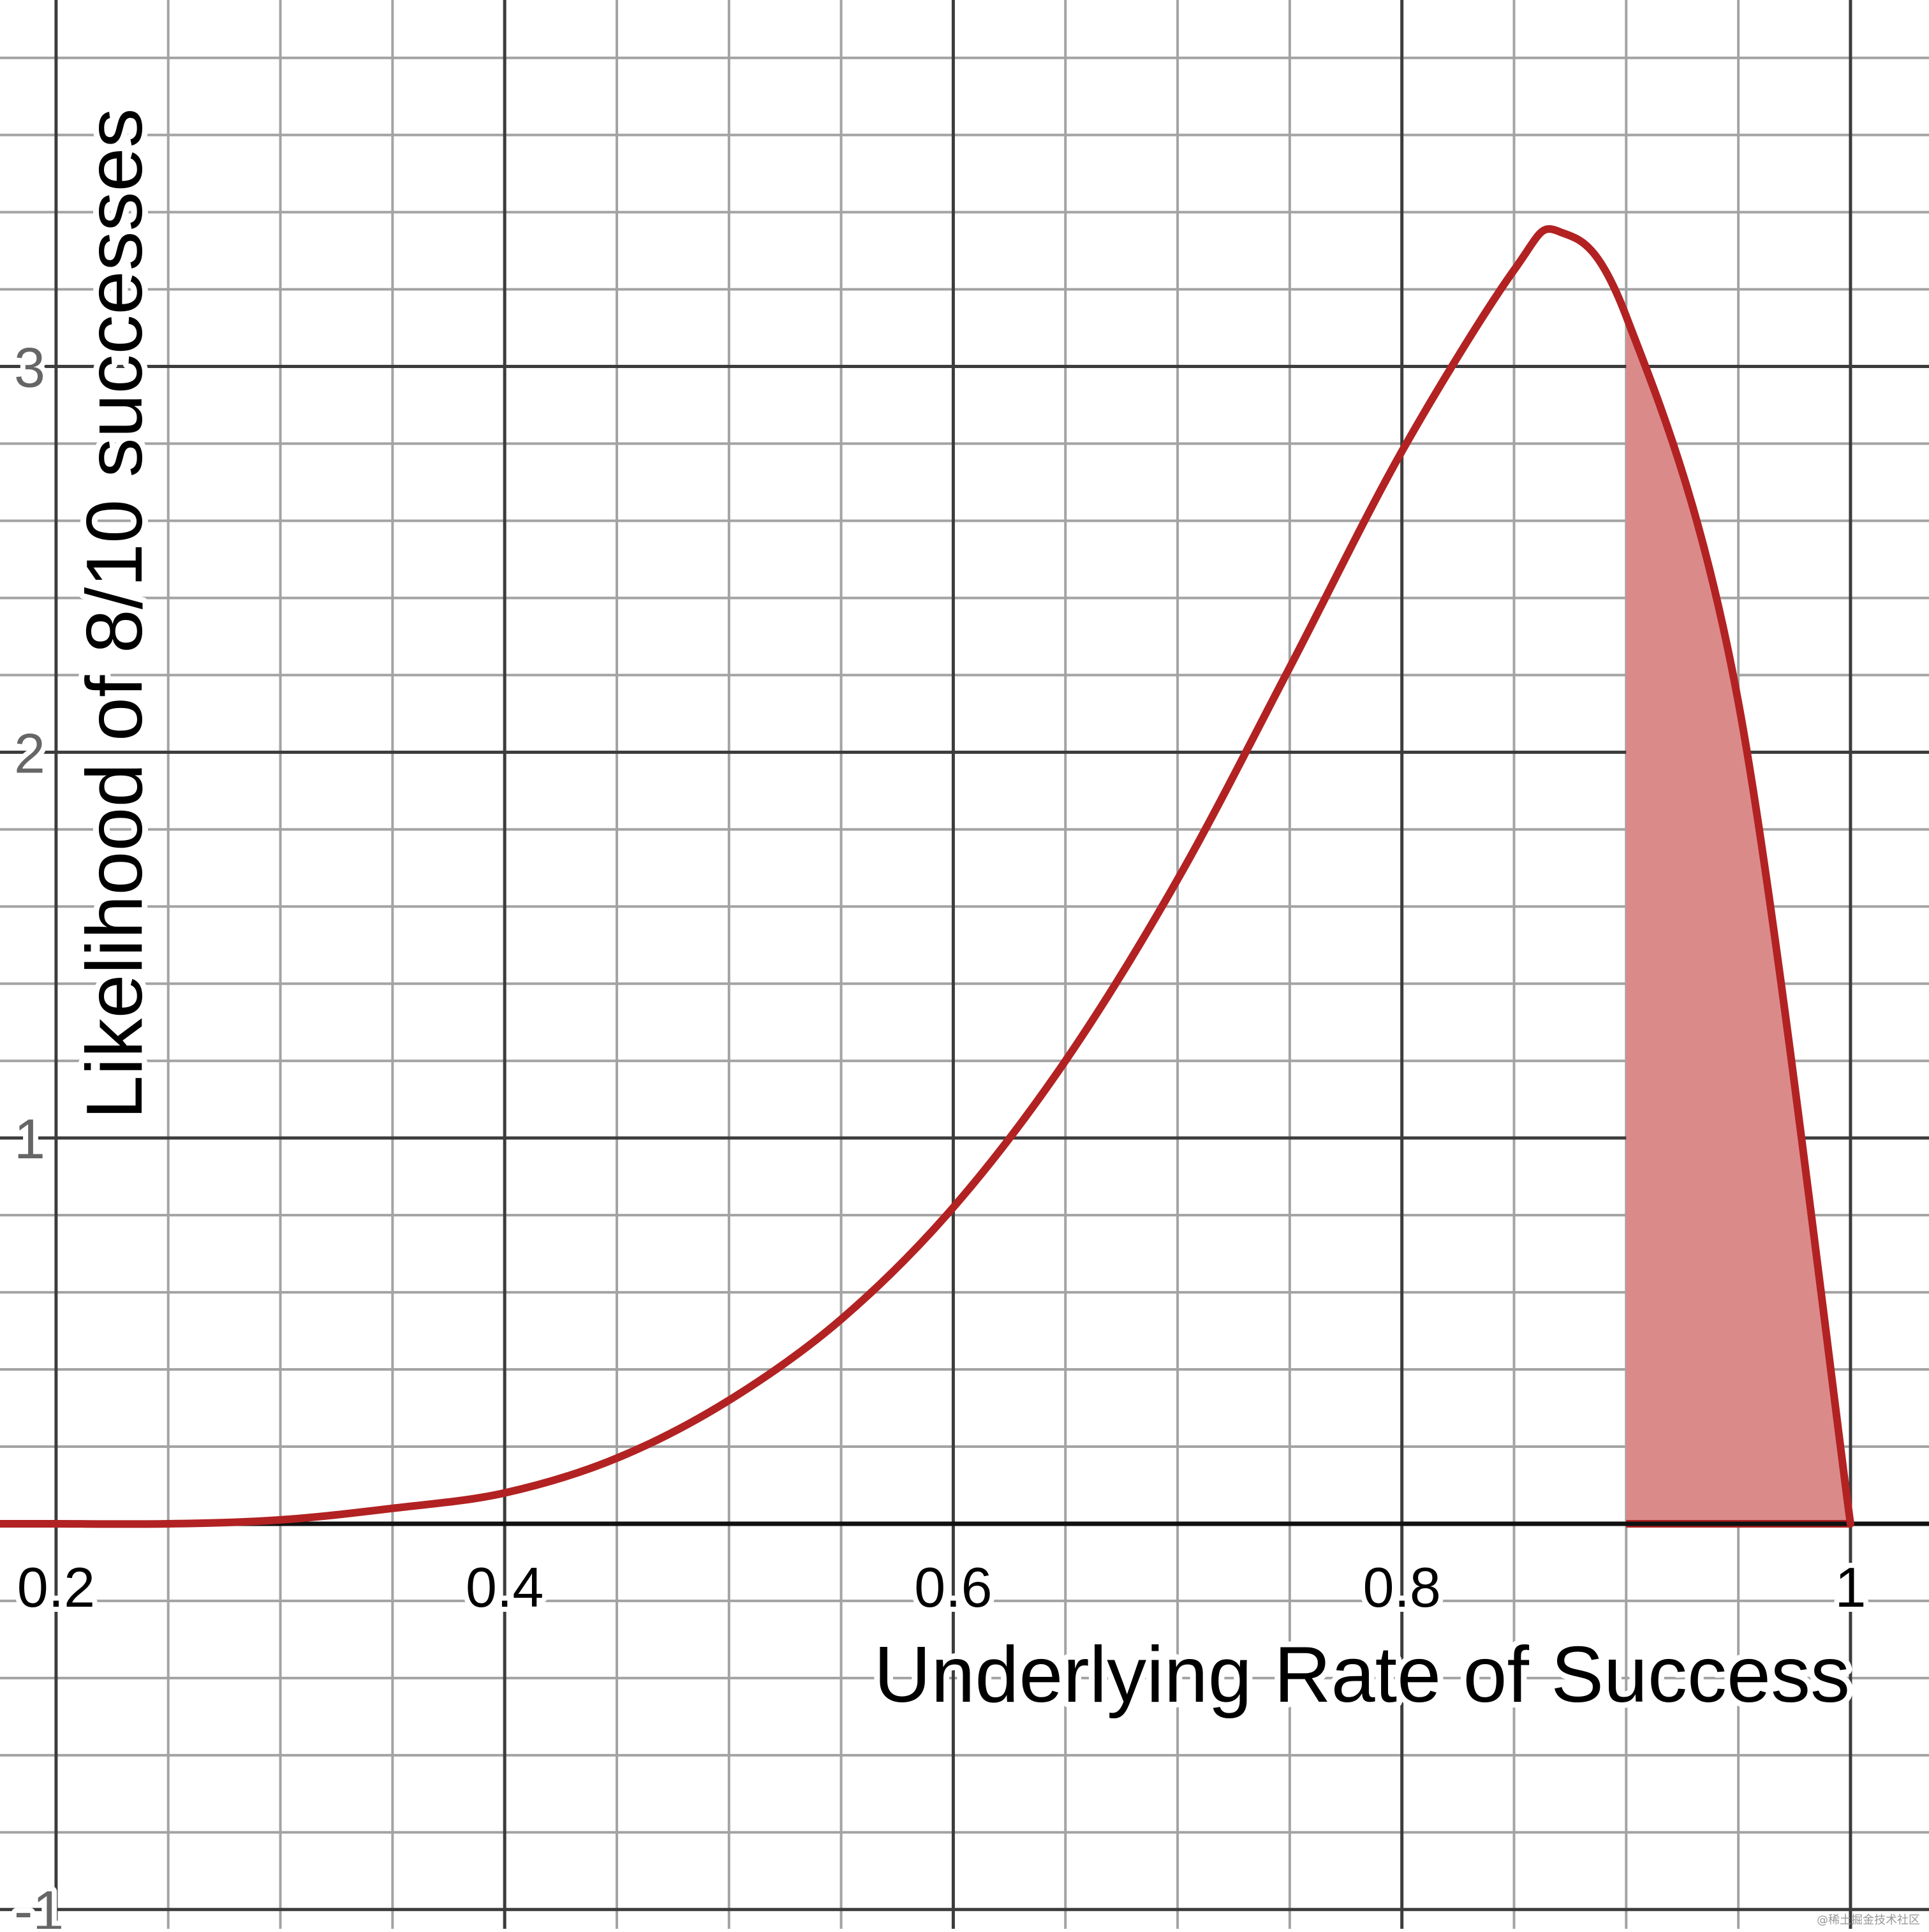 Image resolution: width=1929 pixels, height=1932 pixels. What do you see at coordinates (29, 1138) in the screenshot?
I see `y-tick-label: 1` at bounding box center [29, 1138].